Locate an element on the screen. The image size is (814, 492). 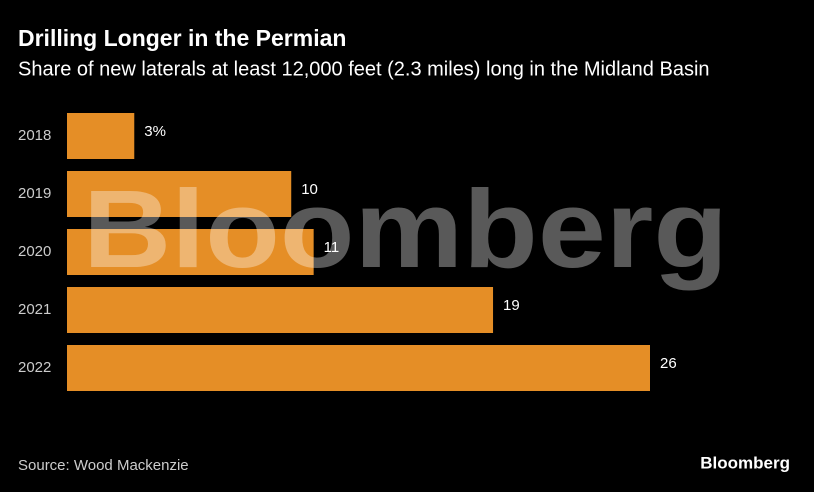
y-tick-label: 2021 is located at coordinates (34, 309).